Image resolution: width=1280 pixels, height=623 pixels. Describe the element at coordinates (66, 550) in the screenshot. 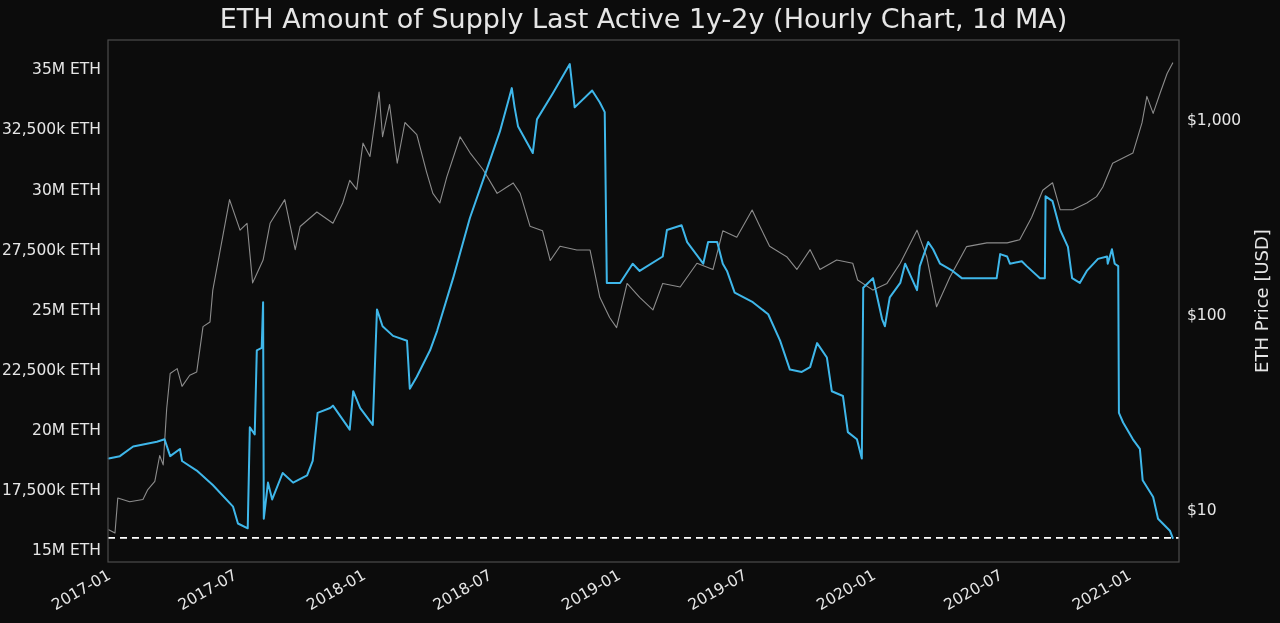

I see `y-tick-label: 15M ETH` at that location.